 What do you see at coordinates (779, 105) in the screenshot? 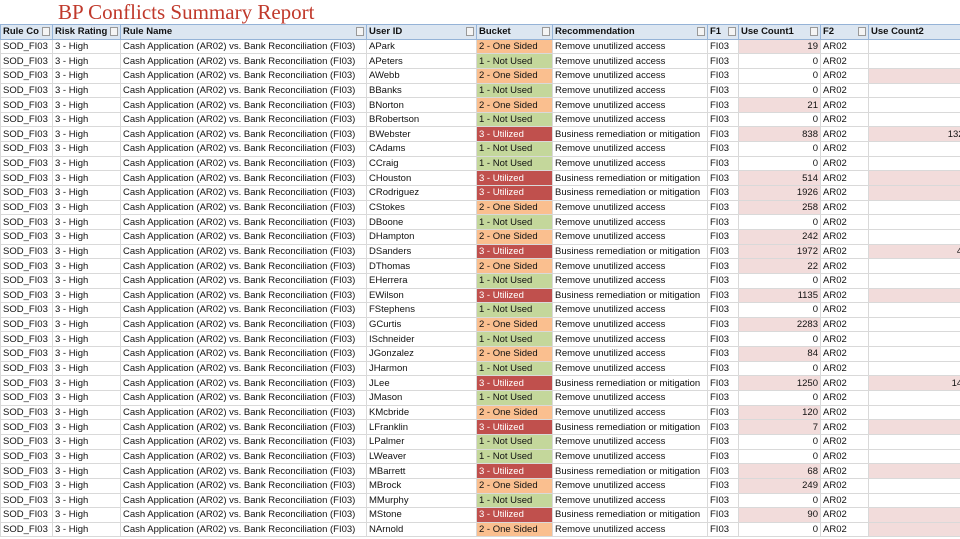
I see `table-cell: 21` at bounding box center [779, 105].